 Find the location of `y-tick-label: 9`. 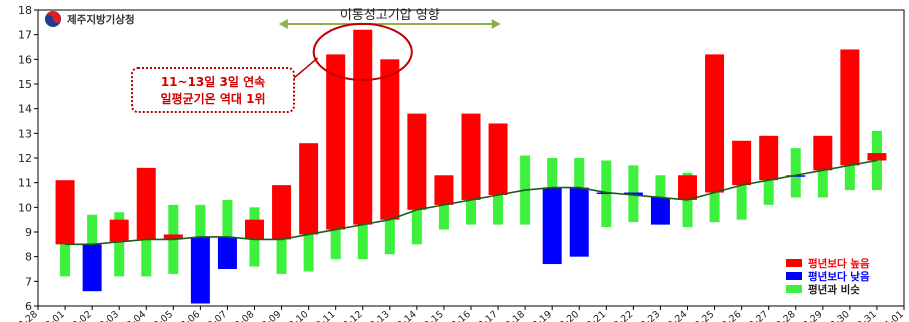

y-tick-label: 9 is located at coordinates (28, 232).